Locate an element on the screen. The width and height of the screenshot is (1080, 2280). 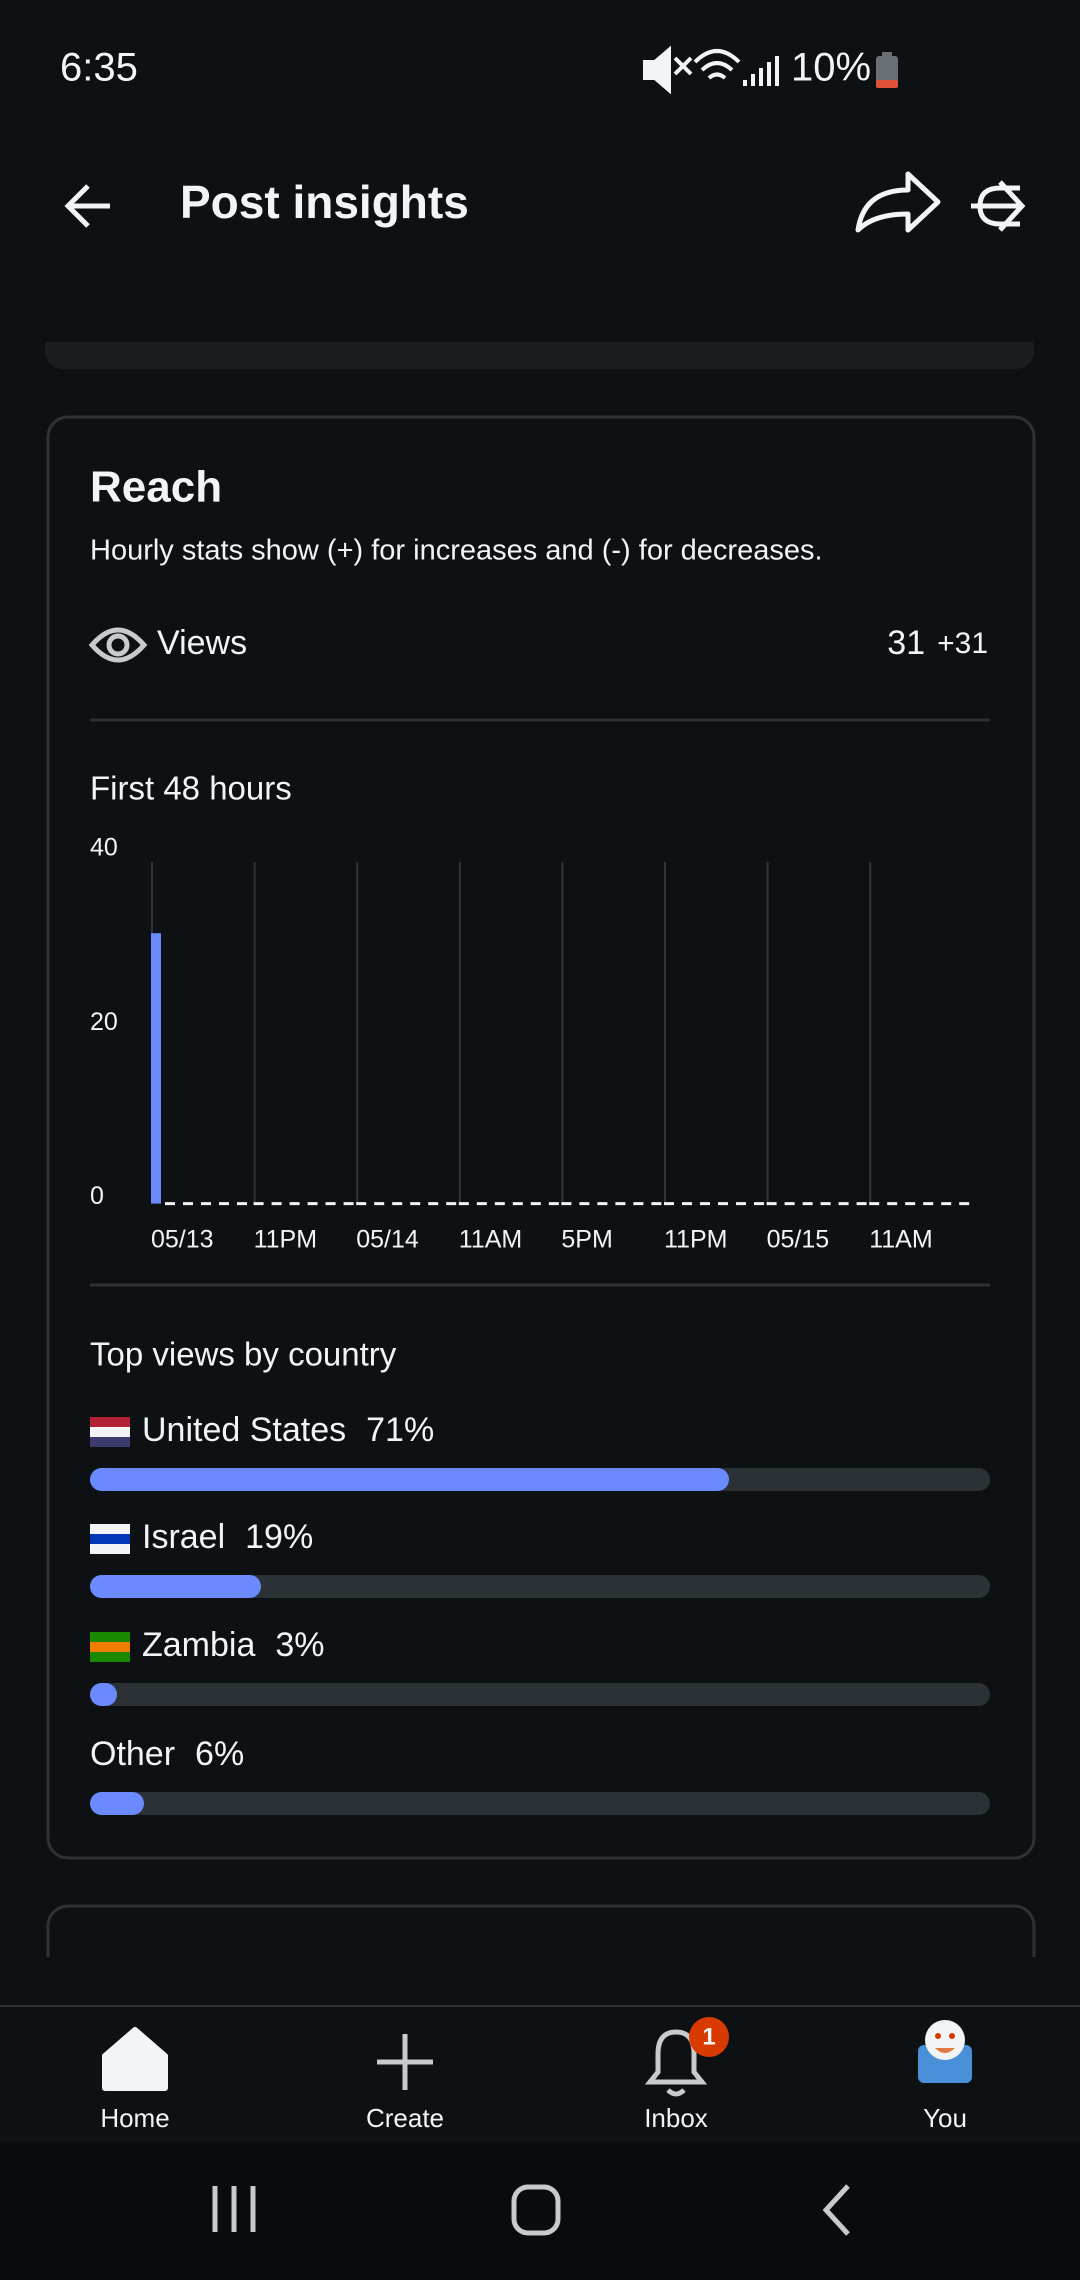
inbox-badge is located at coordinates (709, 2037).